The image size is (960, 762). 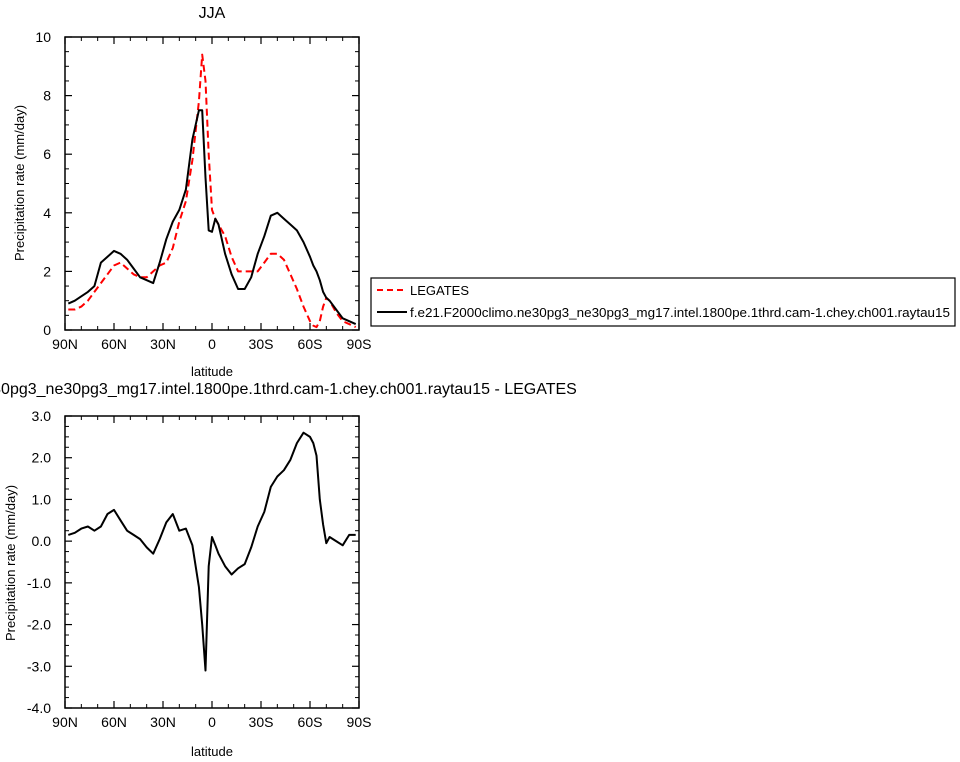 I want to click on bottom-y-tick-label: 0.0, so click(x=42, y=541).